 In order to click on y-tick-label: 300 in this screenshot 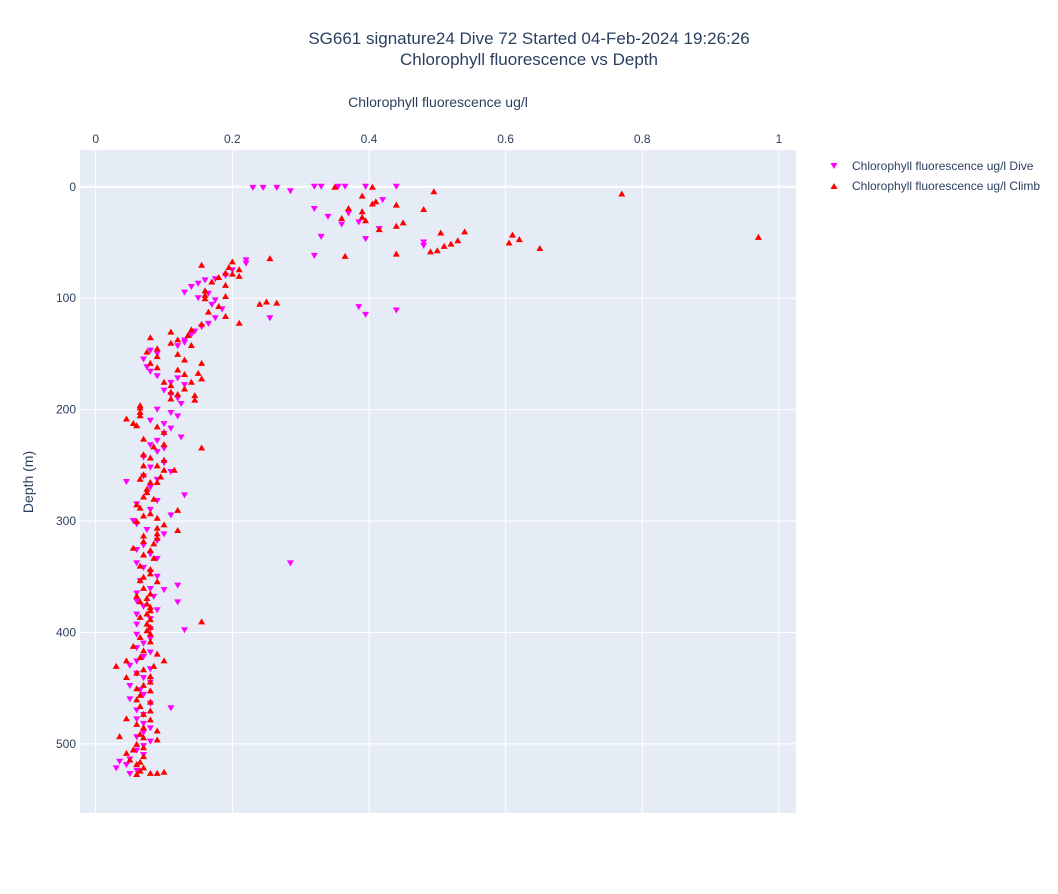, I will do `click(66, 521)`.